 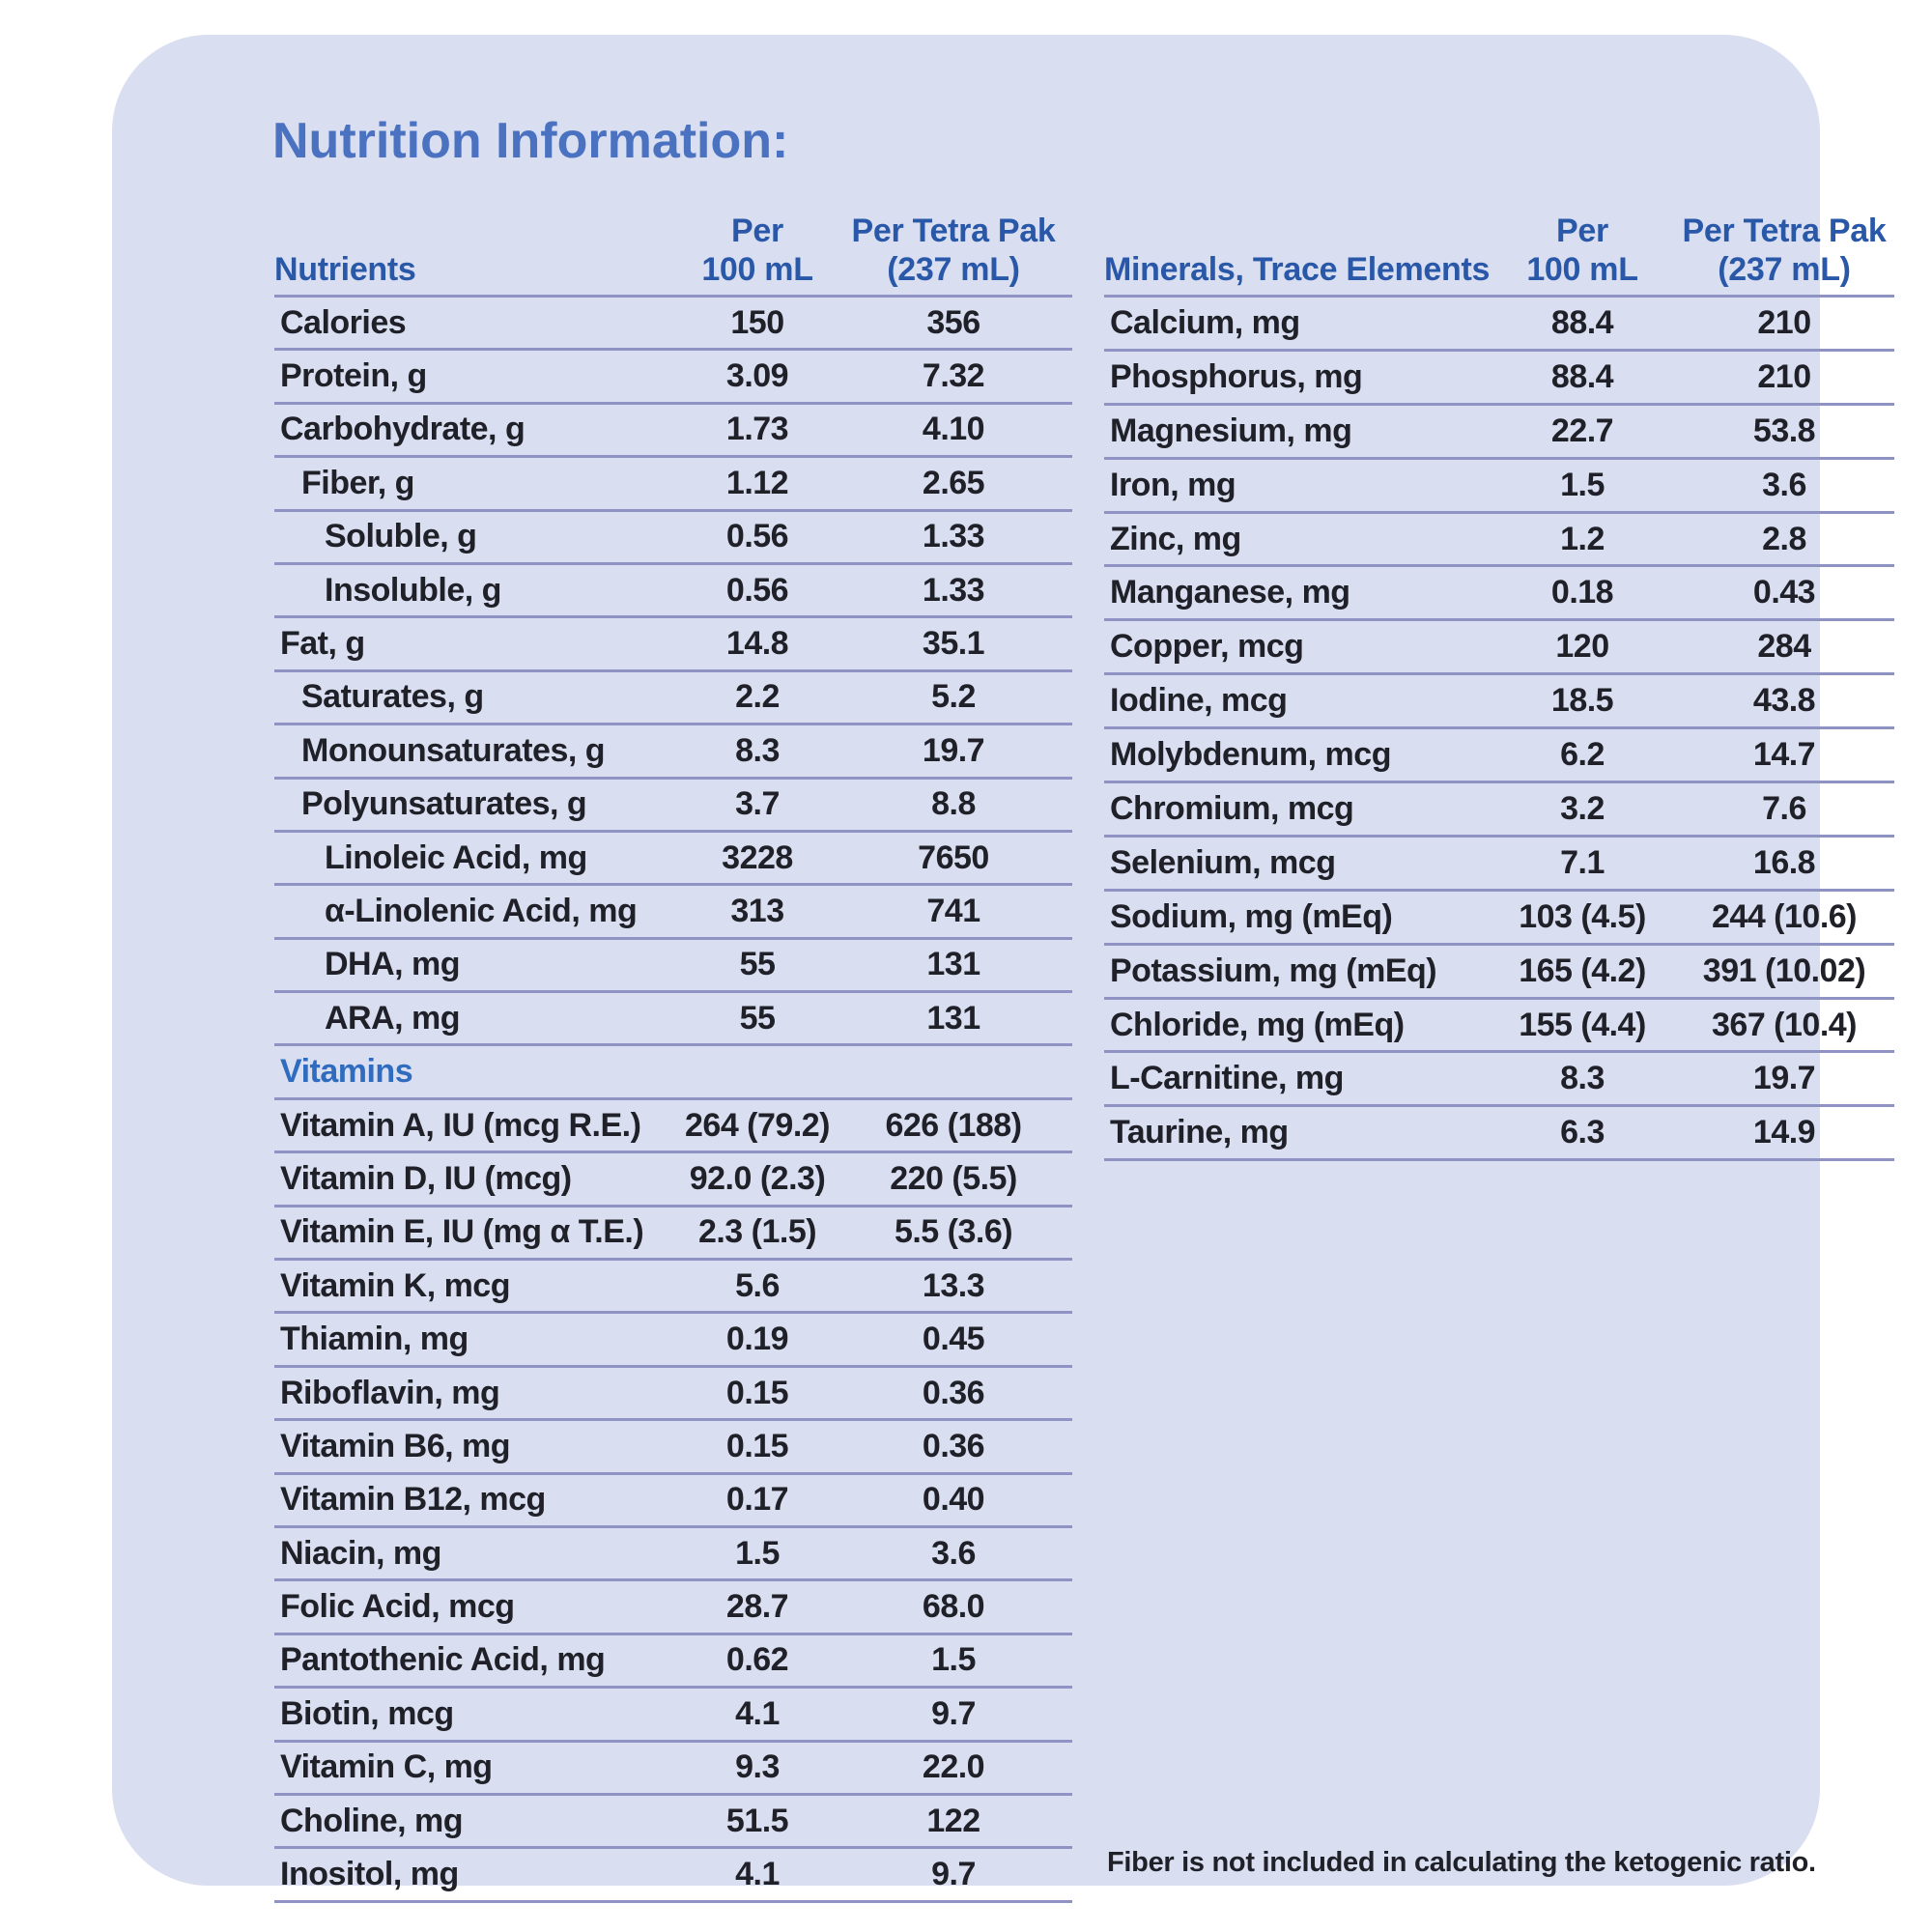 What do you see at coordinates (757, 269) in the screenshot?
I see `column-header-per-100ml-line2: 100 mL` at bounding box center [757, 269].